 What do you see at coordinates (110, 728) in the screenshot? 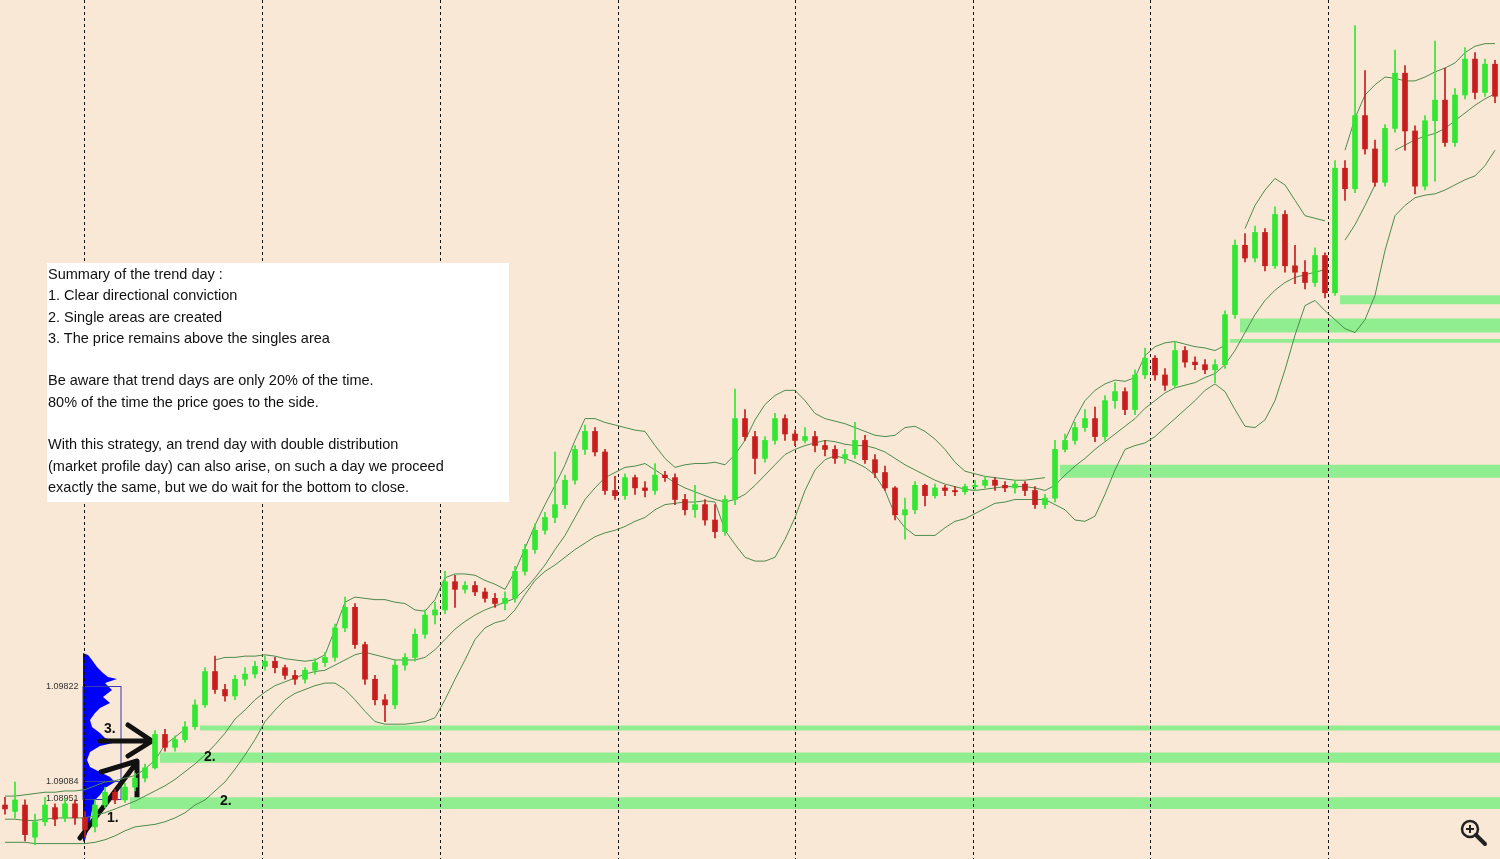
I see `annotation: 3.` at bounding box center [110, 728].